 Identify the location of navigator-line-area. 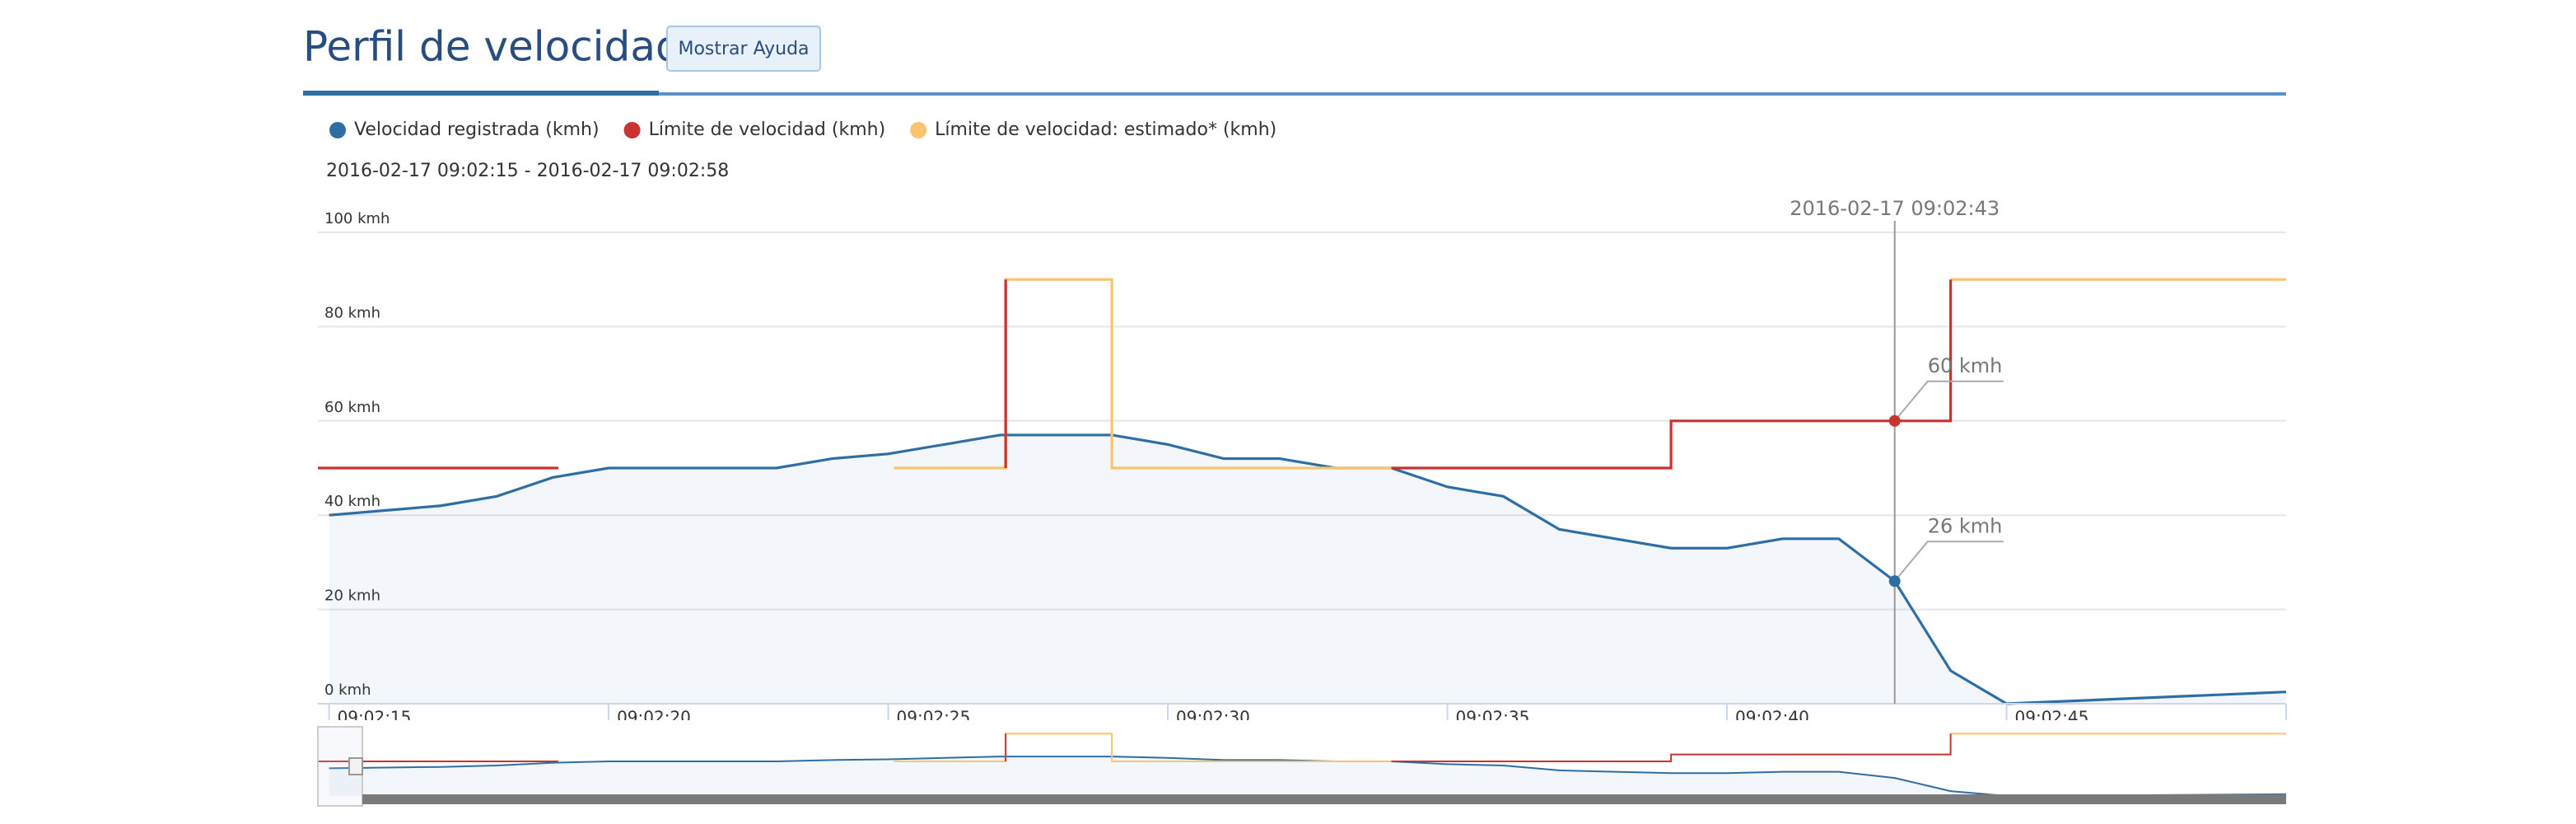
(1307, 776).